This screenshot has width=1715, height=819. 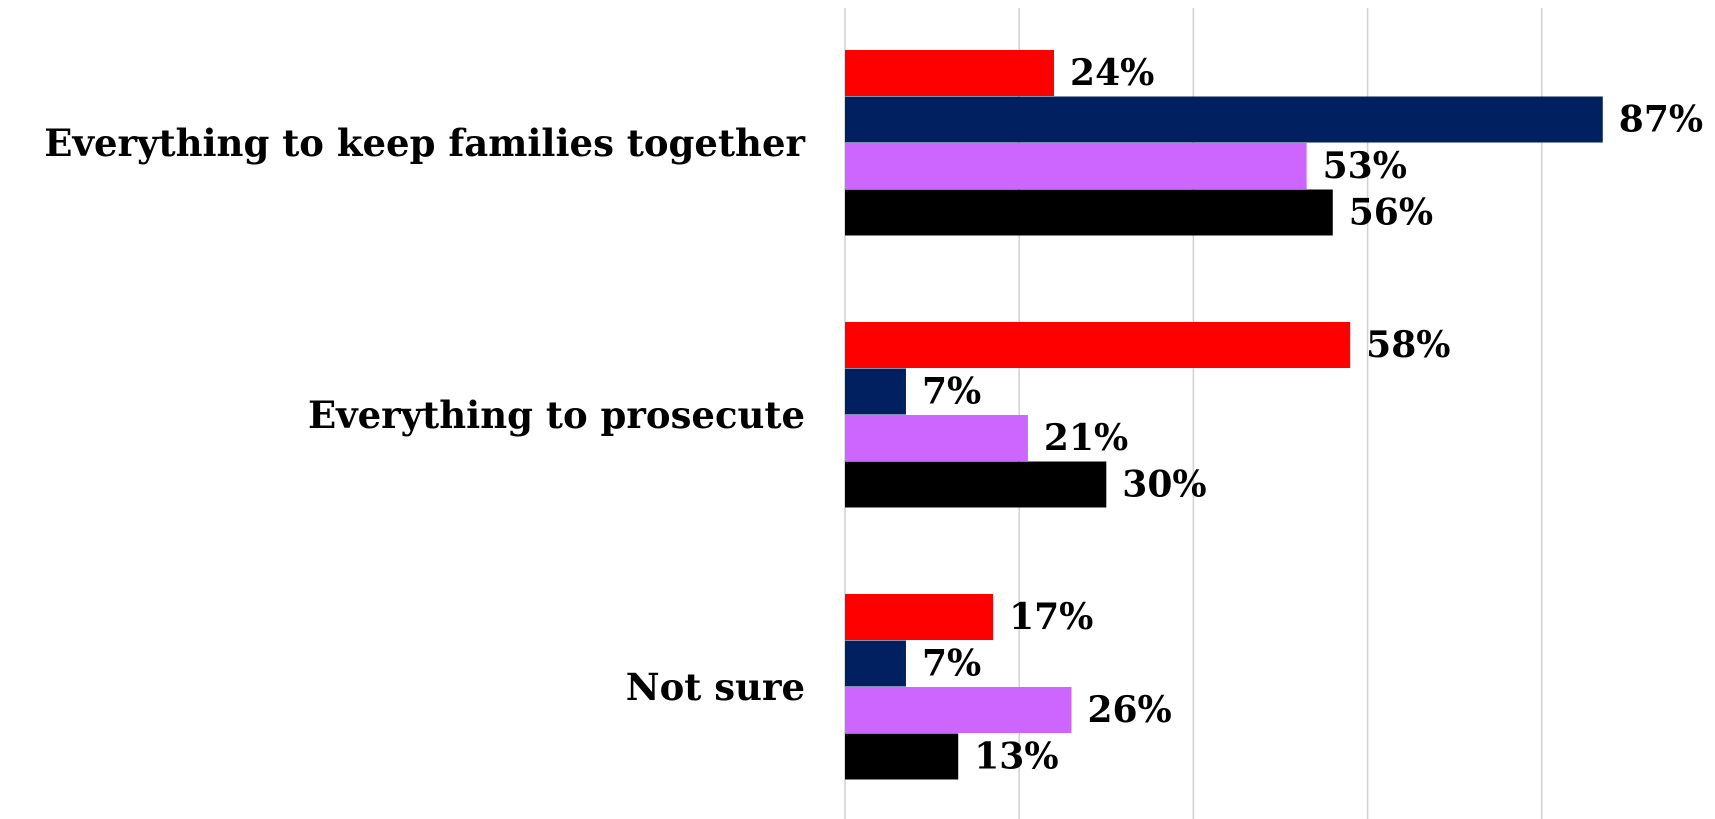 What do you see at coordinates (1391, 213) in the screenshot?
I see `value-label: 56%` at bounding box center [1391, 213].